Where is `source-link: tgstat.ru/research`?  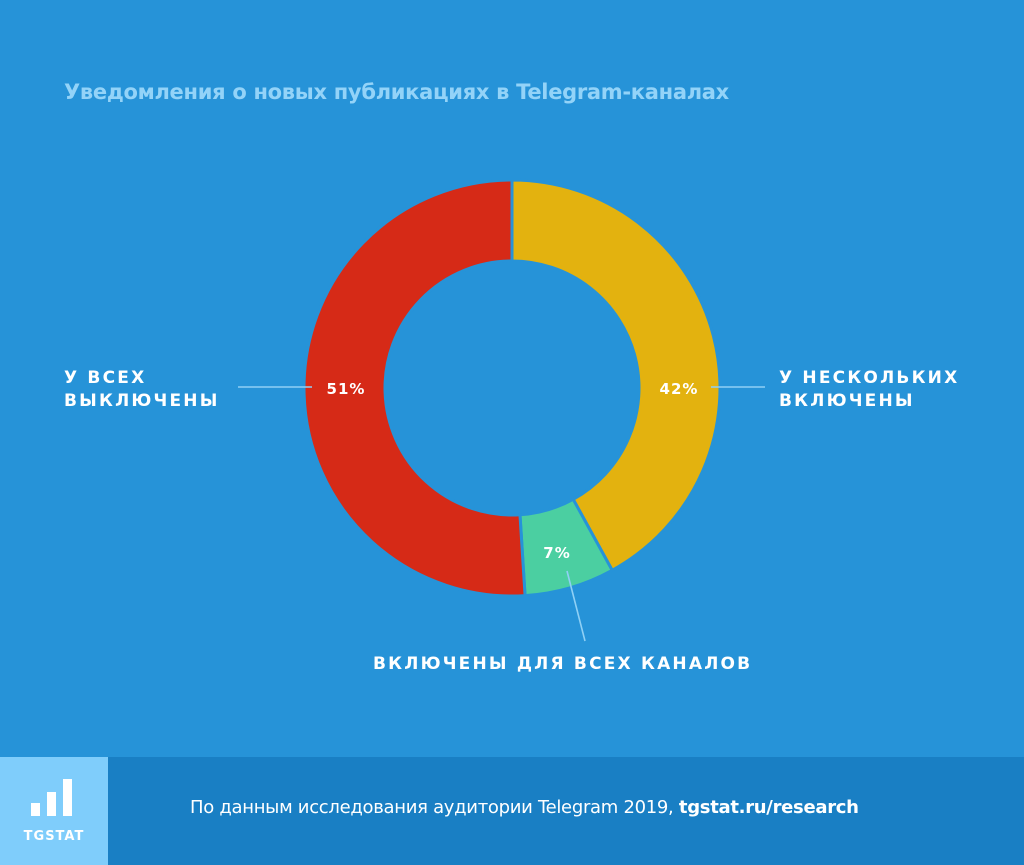
source-link: tgstat.ru/research is located at coordinates (768, 807).